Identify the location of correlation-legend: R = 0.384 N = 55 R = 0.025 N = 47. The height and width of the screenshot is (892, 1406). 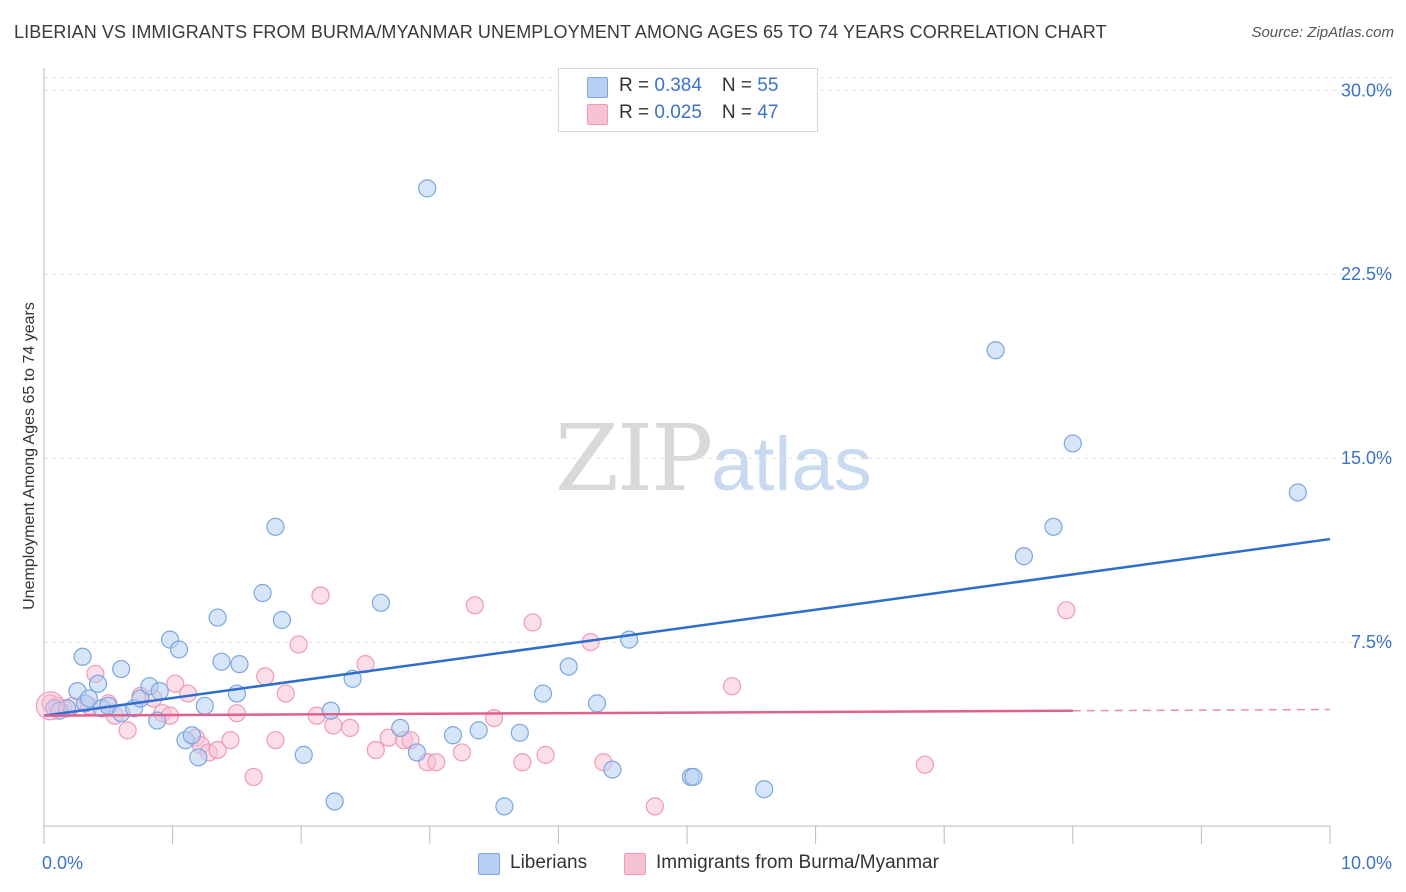
(688, 100).